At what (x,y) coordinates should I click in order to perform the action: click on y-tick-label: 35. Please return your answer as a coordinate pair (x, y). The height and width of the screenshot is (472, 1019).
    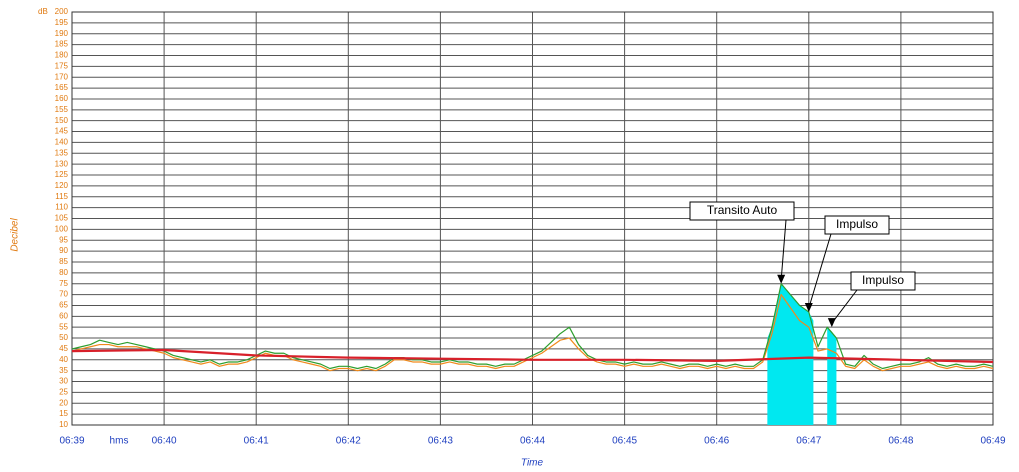
    Looking at the image, I should click on (63, 370).